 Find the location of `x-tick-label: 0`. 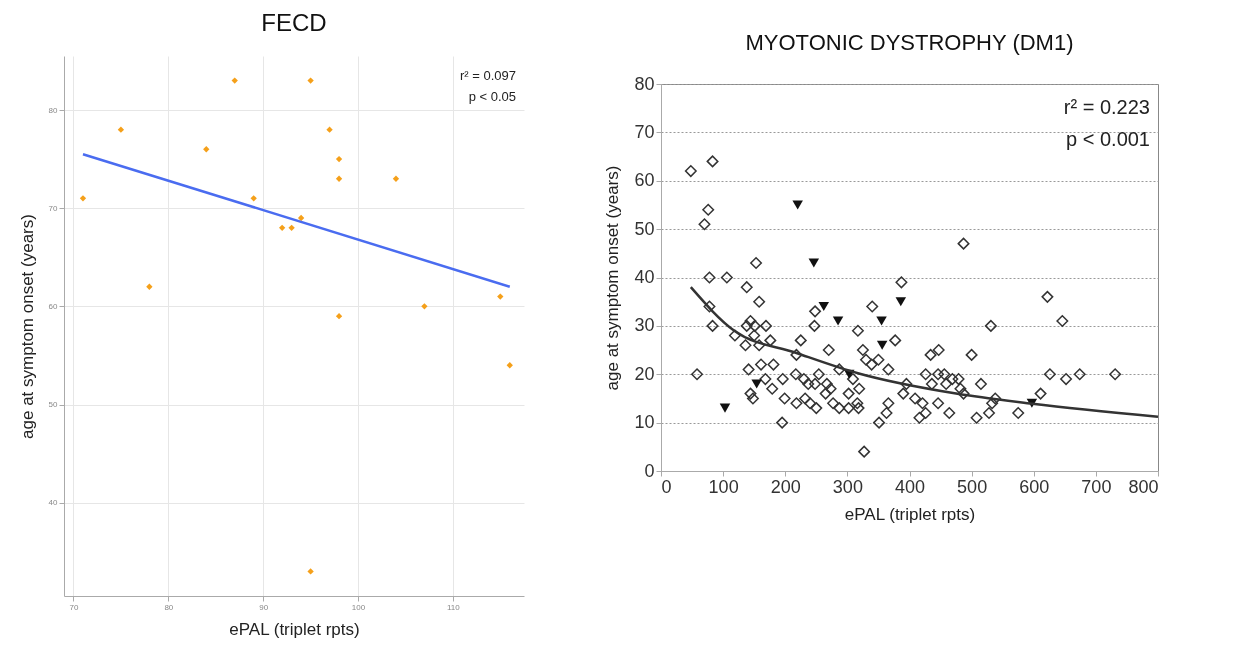

x-tick-label: 0 is located at coordinates (666, 486).